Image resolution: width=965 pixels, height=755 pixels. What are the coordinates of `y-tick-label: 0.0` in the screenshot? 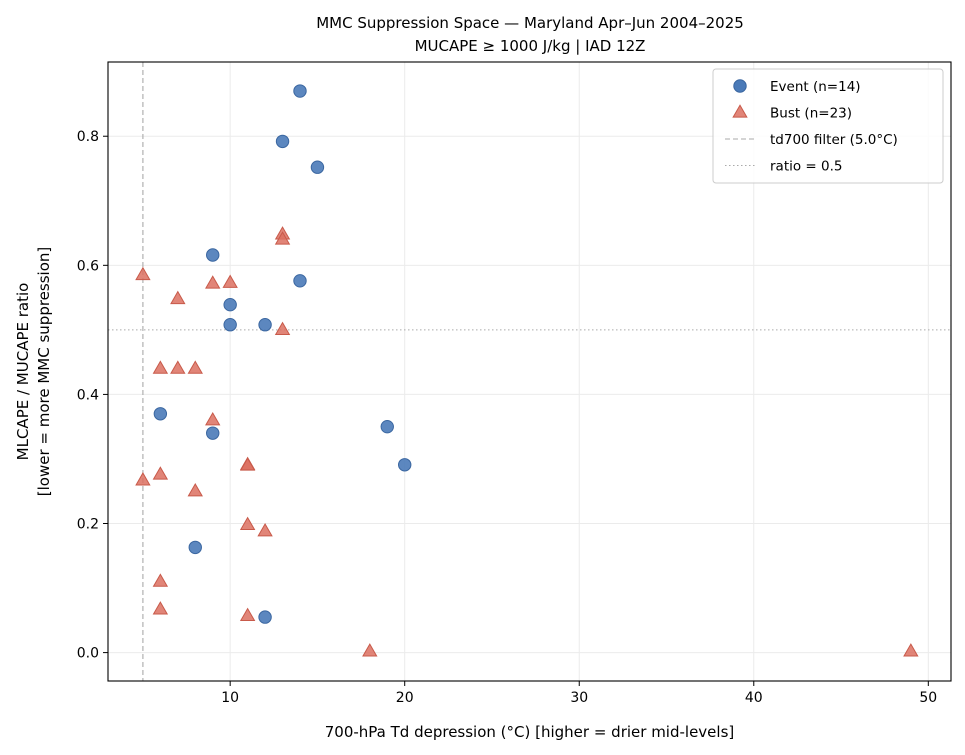 It's located at (88, 654).